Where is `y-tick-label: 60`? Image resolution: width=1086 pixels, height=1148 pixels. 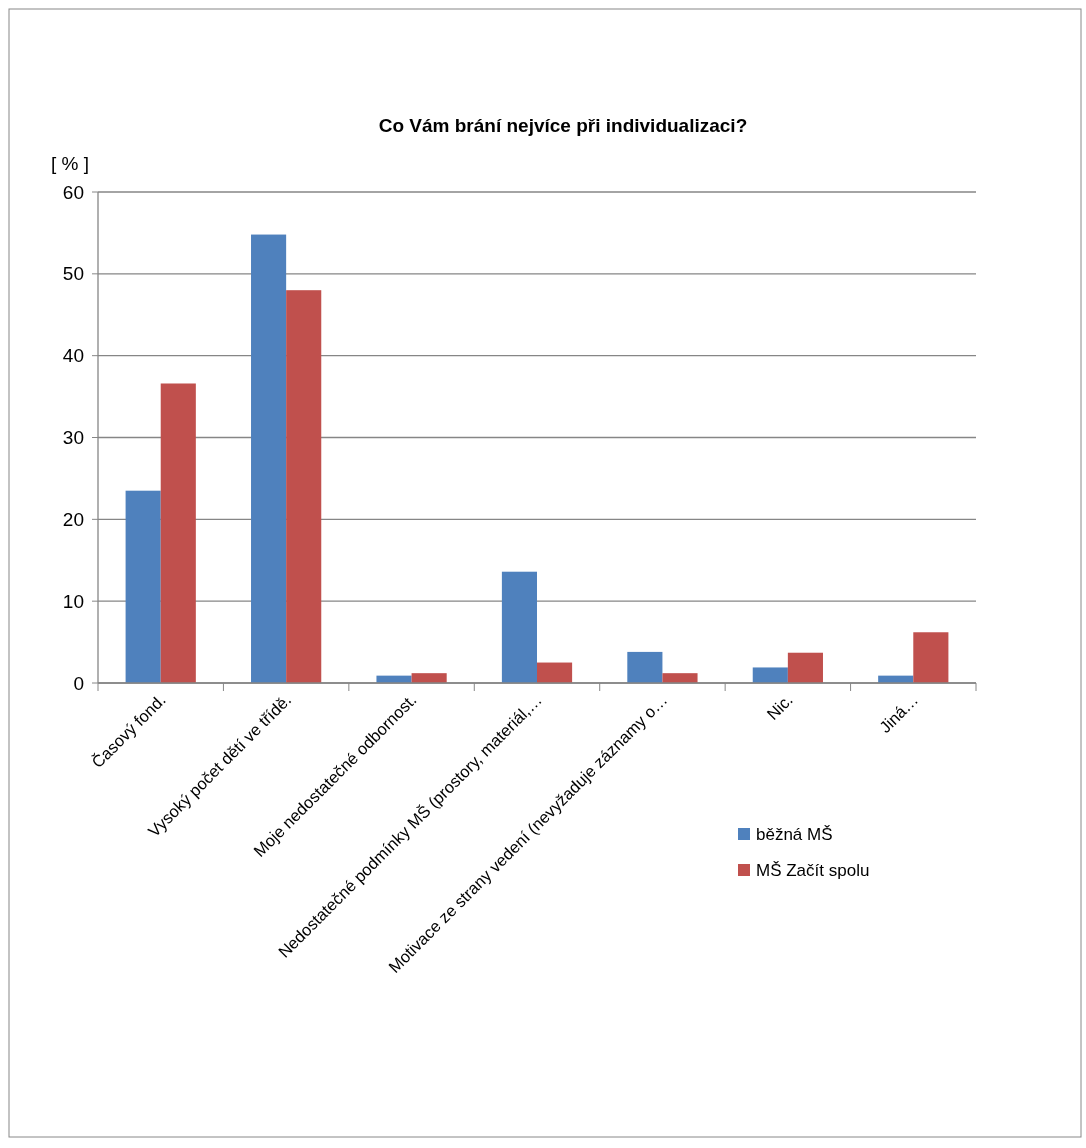 y-tick-label: 60 is located at coordinates (73, 192).